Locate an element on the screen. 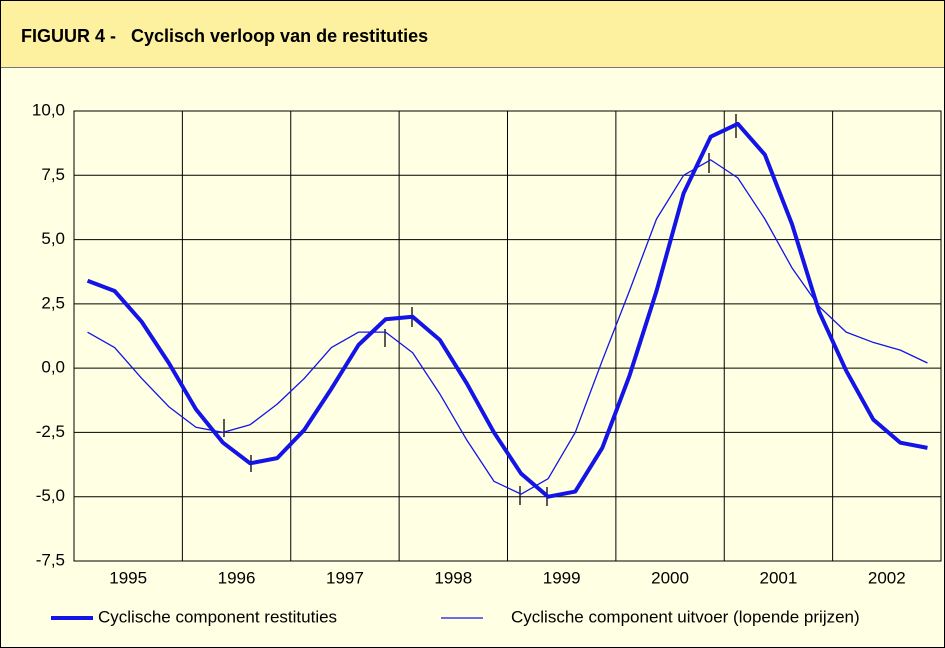 The width and height of the screenshot is (945, 648). y-tick-label: -5,0 is located at coordinates (50, 495).